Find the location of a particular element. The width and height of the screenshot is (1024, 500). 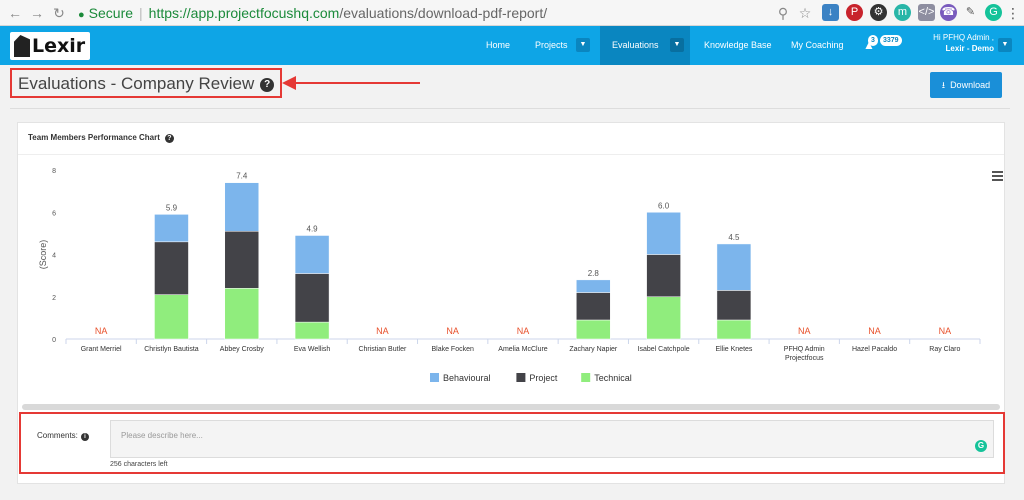

m-extension-icon: m is located at coordinates (902, 12).